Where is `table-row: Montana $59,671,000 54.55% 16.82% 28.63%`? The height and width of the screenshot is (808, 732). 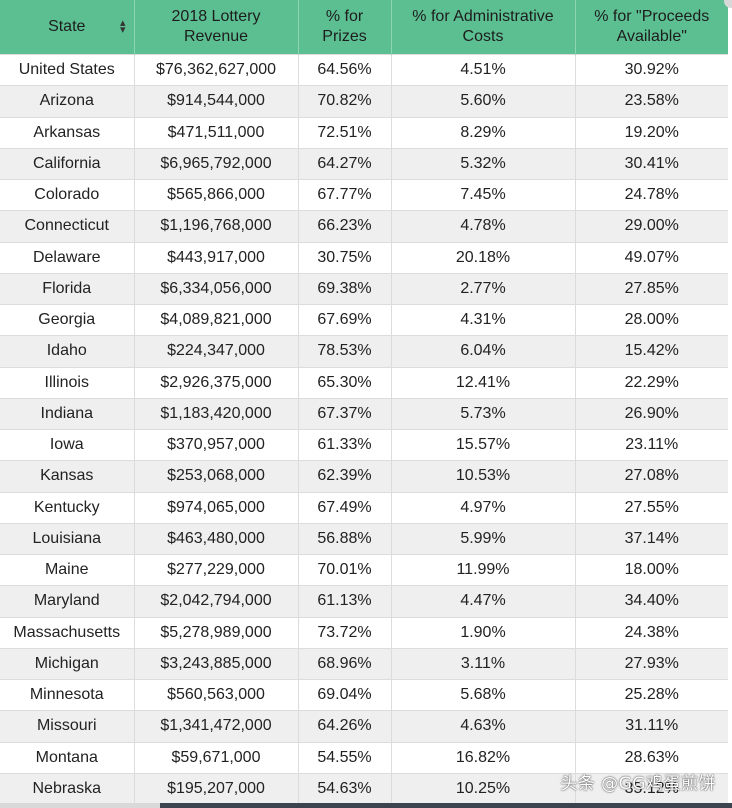 table-row: Montana $59,671,000 54.55% 16.82% 28.63% is located at coordinates (364, 757).